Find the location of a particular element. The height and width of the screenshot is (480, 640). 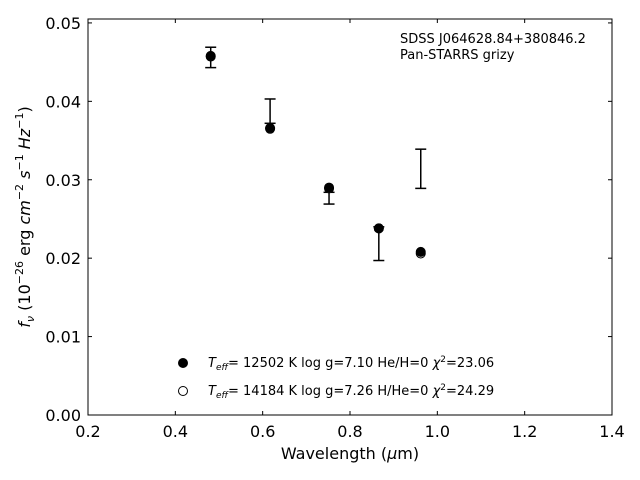

legend-entry-2: Teff= 14184 K log g=7.26 H/He=0 χ2=24.29 is located at coordinates (351, 392).